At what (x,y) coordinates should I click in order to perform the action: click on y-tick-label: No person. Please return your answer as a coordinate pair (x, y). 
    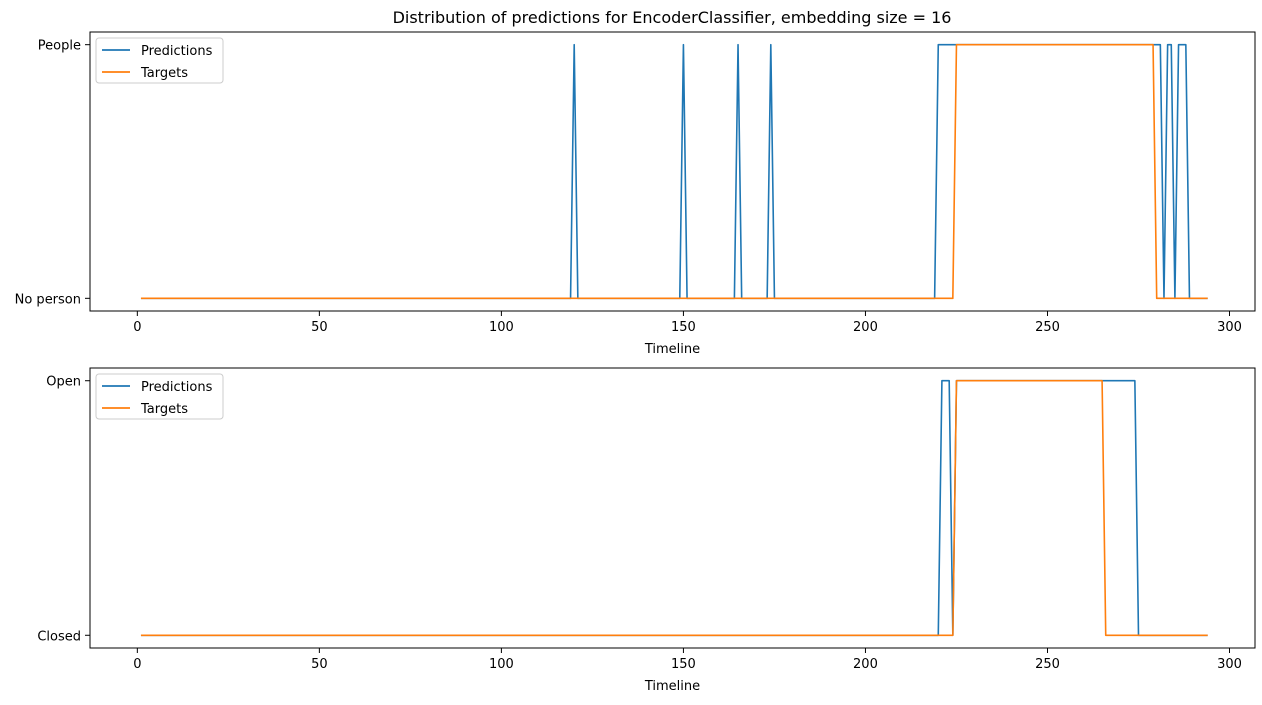
    Looking at the image, I should click on (48, 299).